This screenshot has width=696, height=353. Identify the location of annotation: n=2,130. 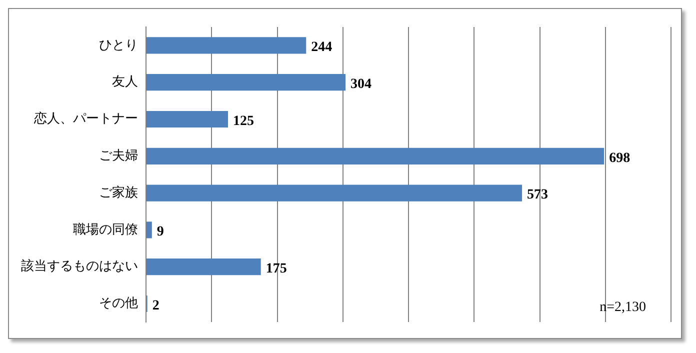
(623, 307).